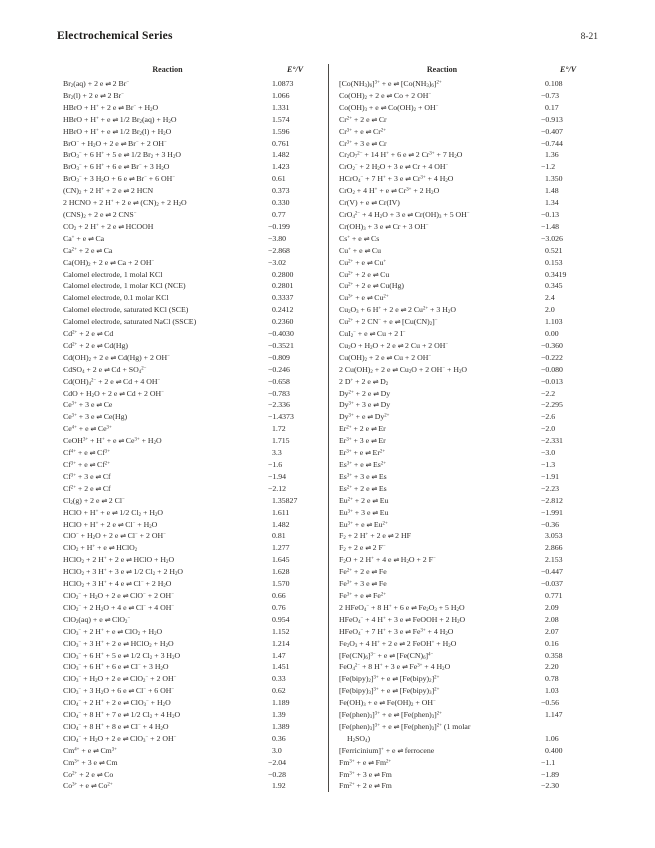 This screenshot has height=848, width=655. Describe the element at coordinates (465, 203) in the screenshot. I see `table-row: Cr(V) + e ⇌ Cr(IV) 1.34` at that location.